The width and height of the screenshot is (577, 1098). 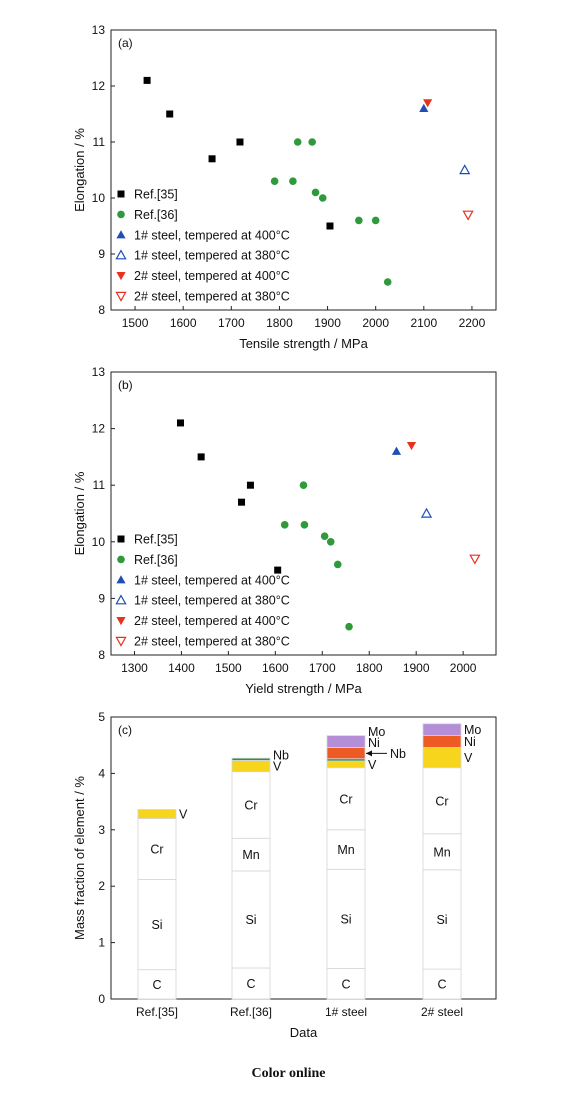 What do you see at coordinates (162, 913) in the screenshot?
I see `bar-stack-0: Ref.[35] C Si Cr V` at bounding box center [162, 913].